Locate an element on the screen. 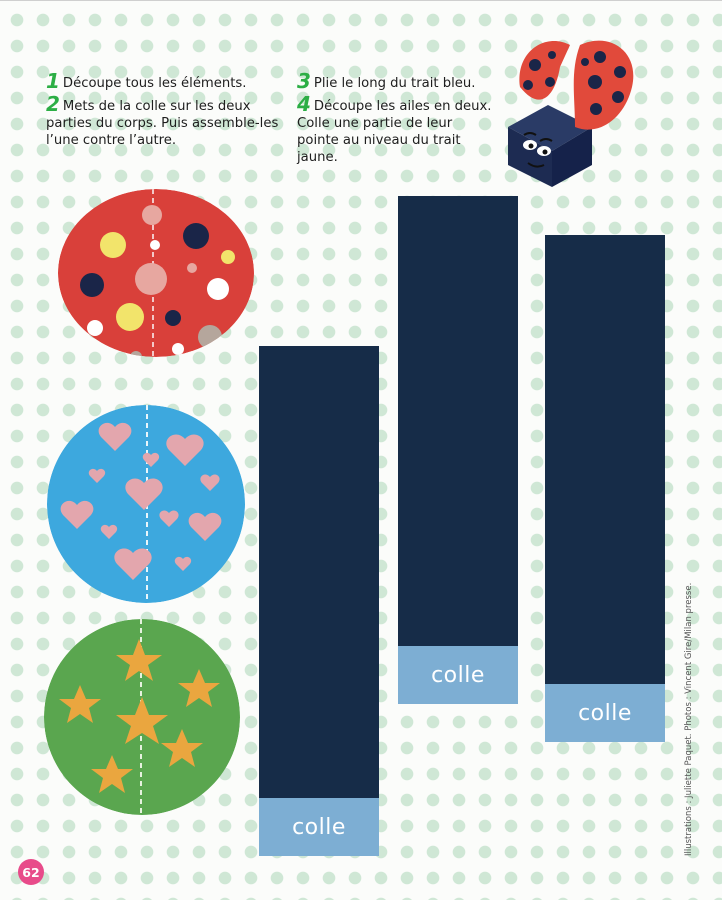 The width and height of the screenshot is (722, 900). navy-strip-middle: colle is located at coordinates (458, 450).